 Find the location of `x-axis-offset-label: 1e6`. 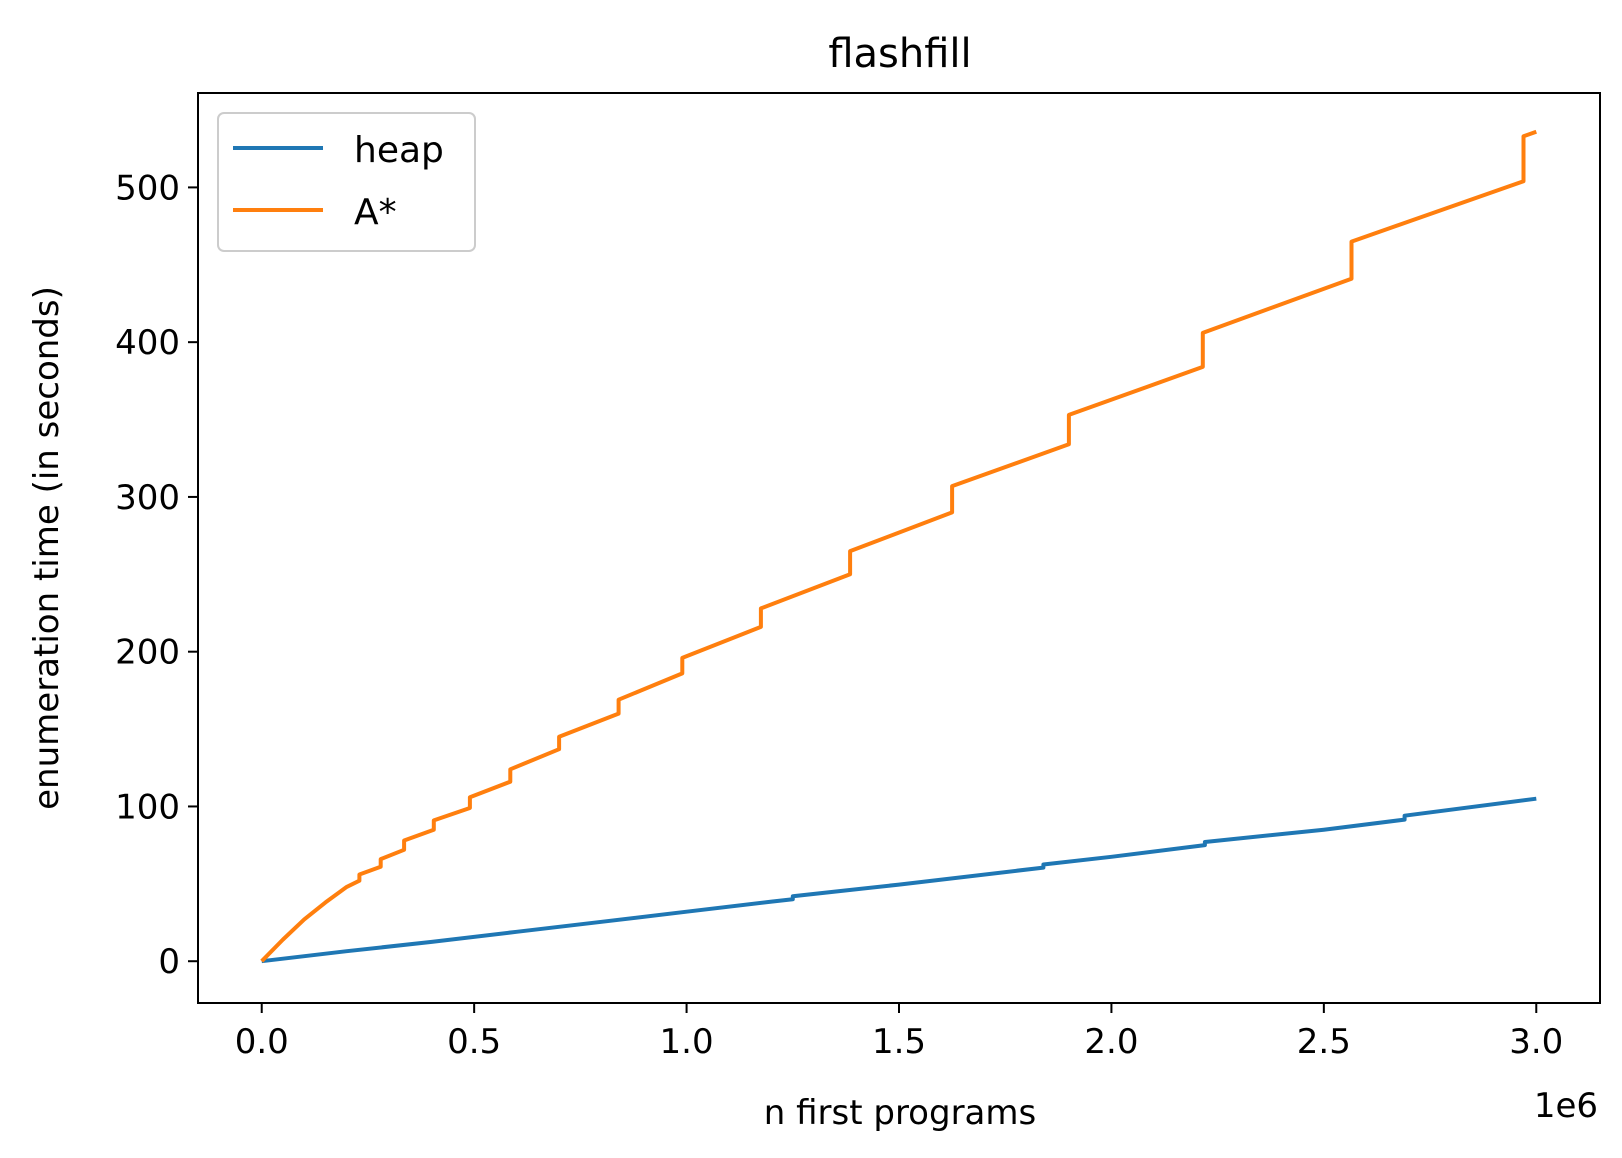

x-axis-offset-label: 1e6 is located at coordinates (1566, 1106).